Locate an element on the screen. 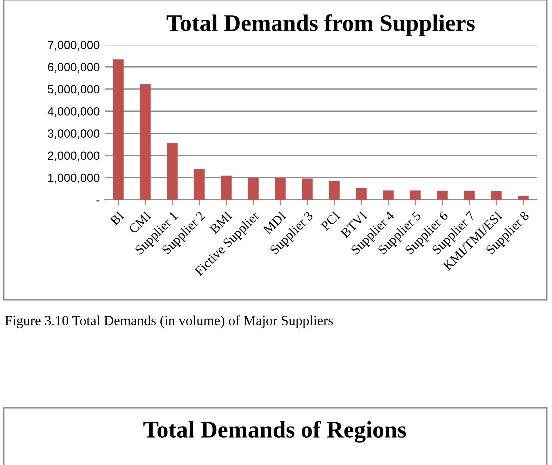 The height and width of the screenshot is (465, 552). y-tick-label: 5,000,000 is located at coordinates (74, 90).